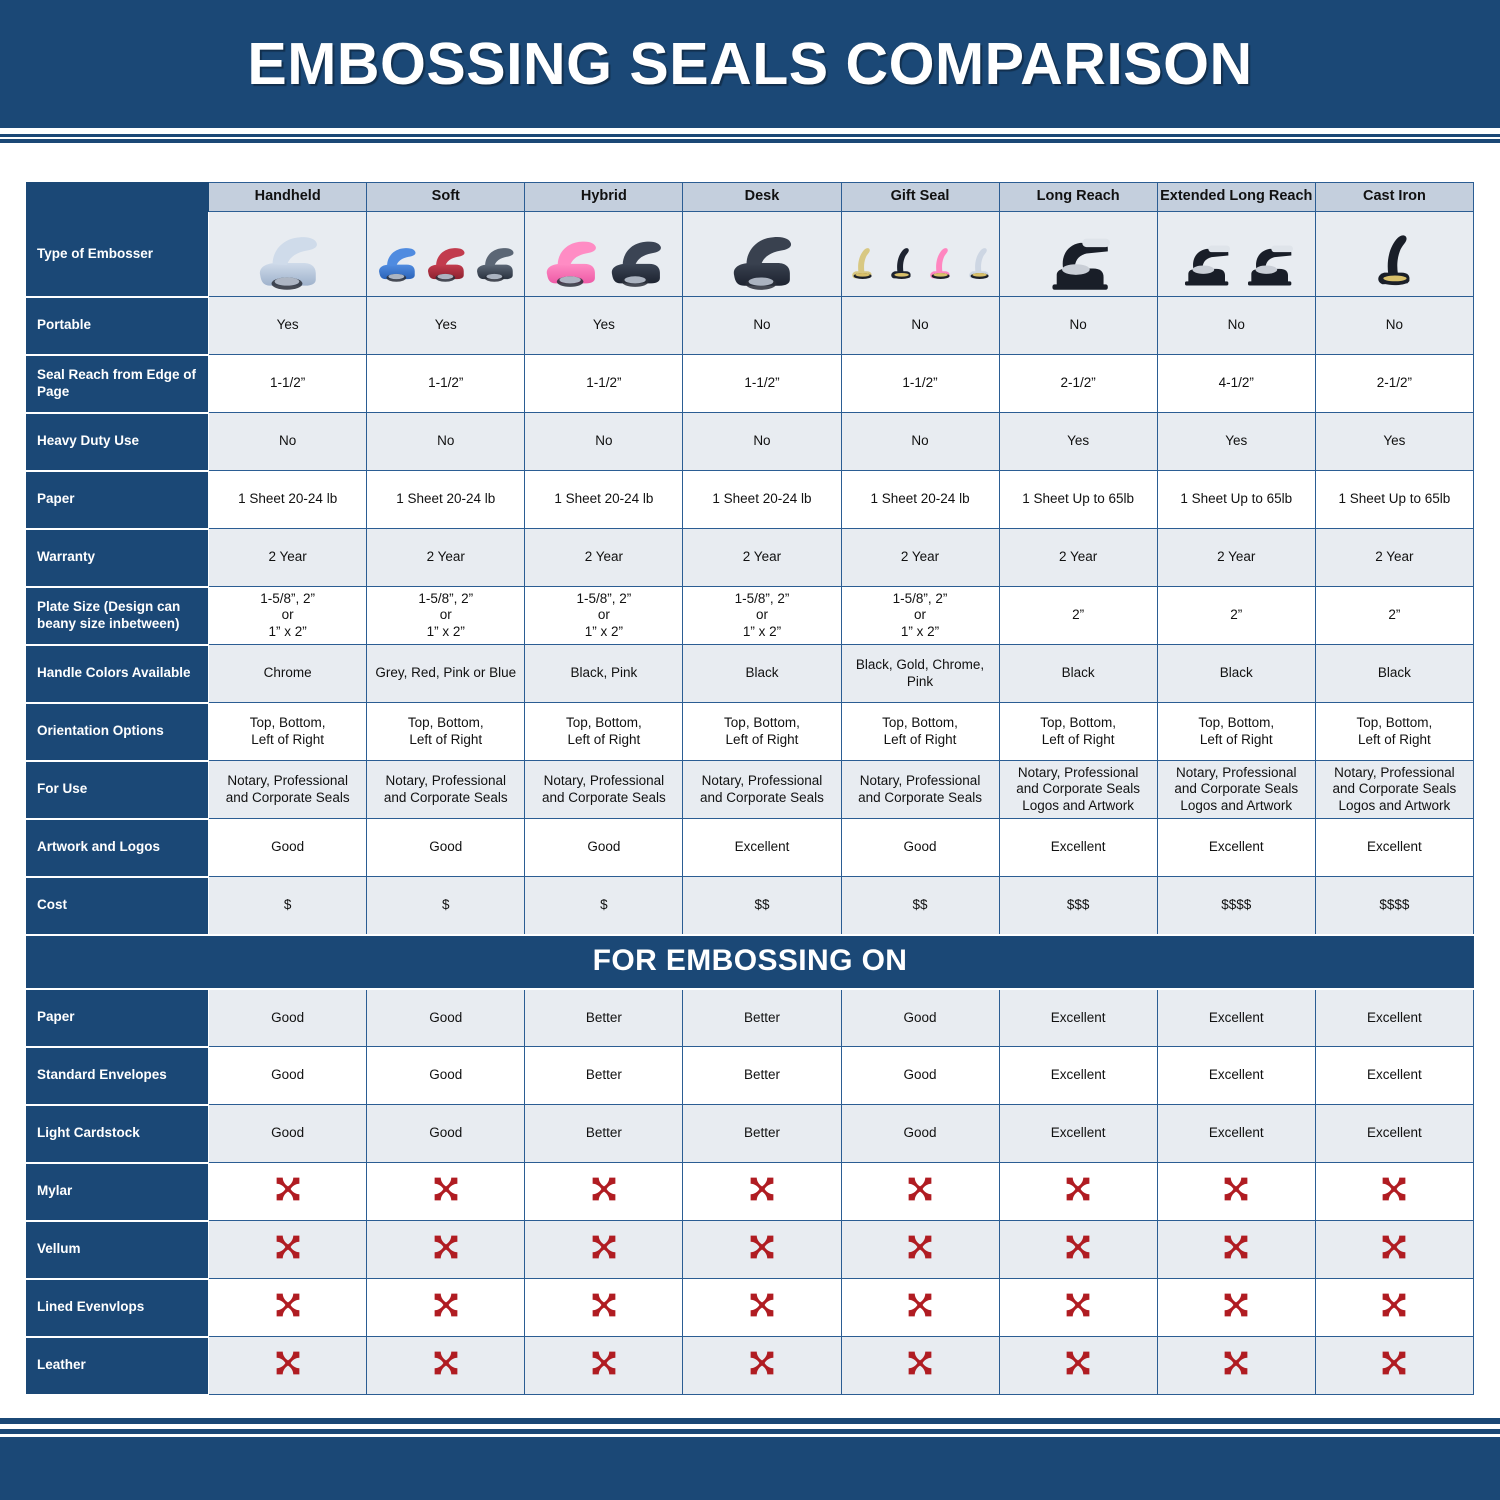  I want to click on cell-hybrid: Better, so click(604, 1017).